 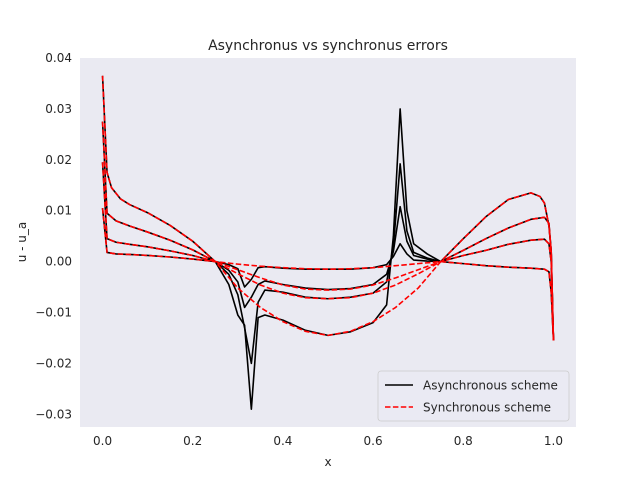 What do you see at coordinates (487, 408) in the screenshot?
I see `legend-label-synchronous: Synchronous scheme` at bounding box center [487, 408].